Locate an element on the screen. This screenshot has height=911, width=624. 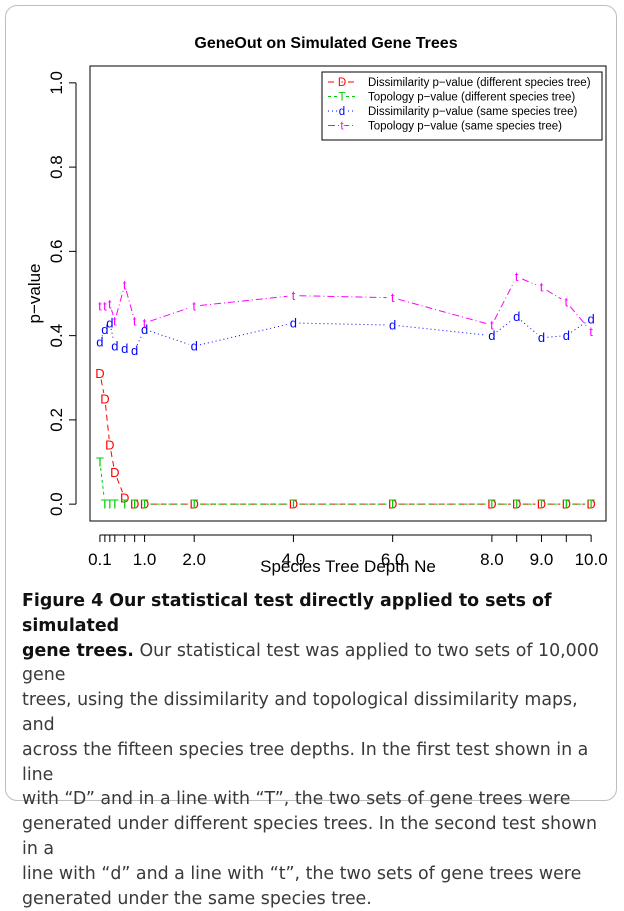
series-2-point-7: d is located at coordinates (194, 346).